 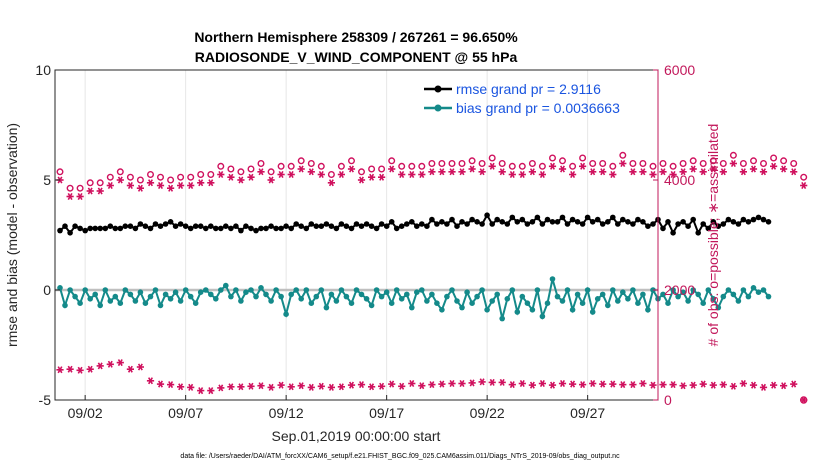 I want to click on bias-series, so click(x=414, y=299).